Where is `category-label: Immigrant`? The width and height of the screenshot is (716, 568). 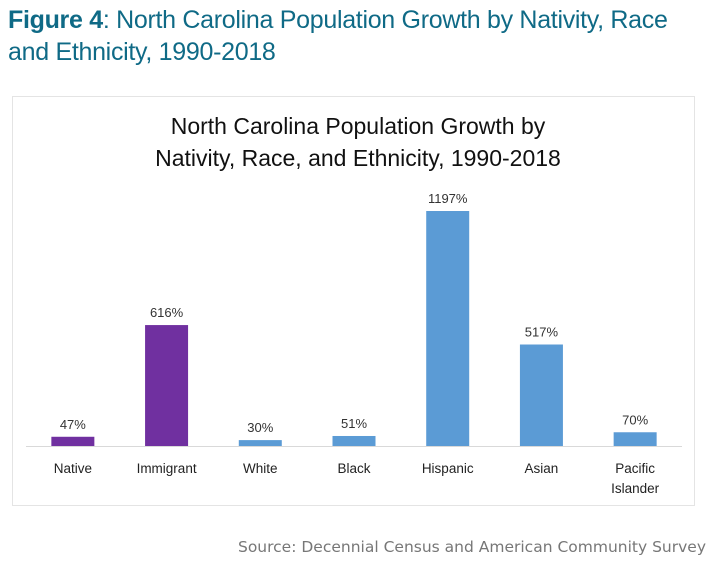 category-label: Immigrant is located at coordinates (167, 468).